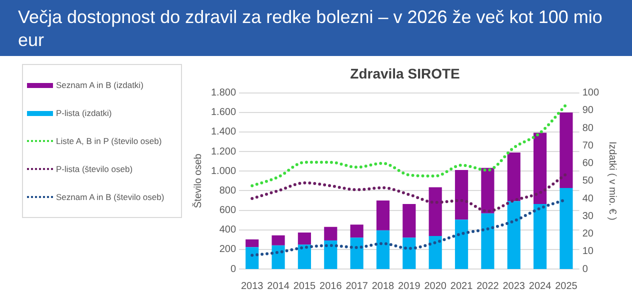  I want to click on y2-tick-label: 70, so click(588, 146).